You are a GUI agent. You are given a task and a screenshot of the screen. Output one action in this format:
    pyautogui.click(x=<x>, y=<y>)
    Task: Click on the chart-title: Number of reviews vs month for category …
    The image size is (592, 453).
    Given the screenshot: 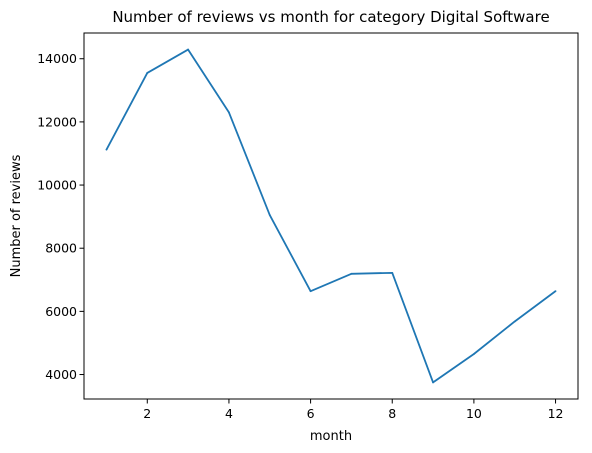 What is the action you would take?
    pyautogui.click(x=330, y=17)
    